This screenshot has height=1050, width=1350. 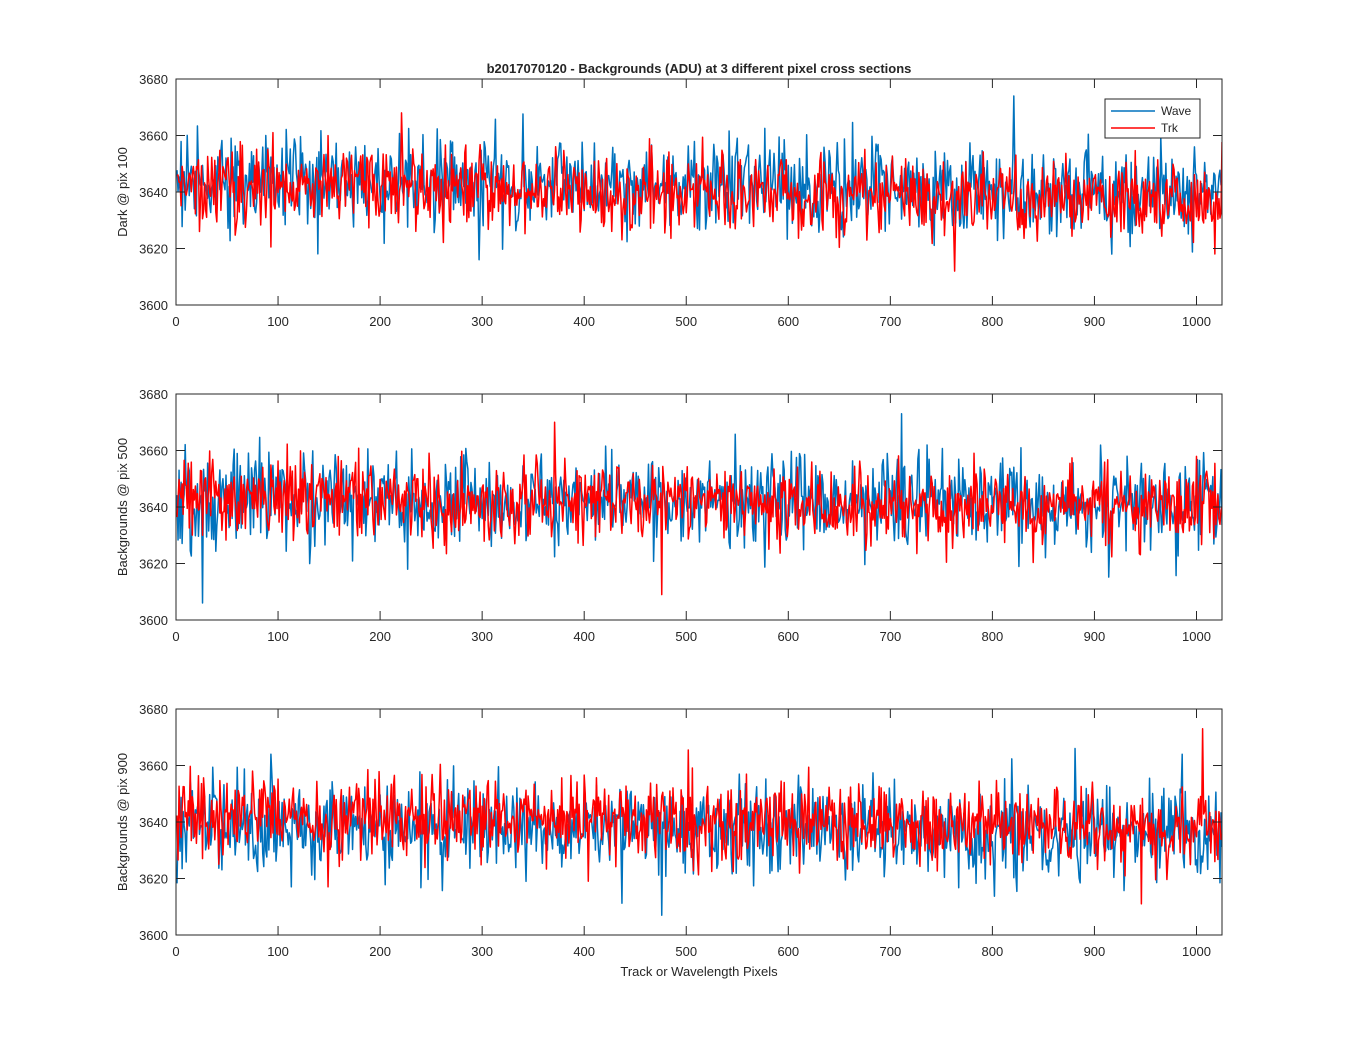 I want to click on legend-box, so click(x=1152, y=118).